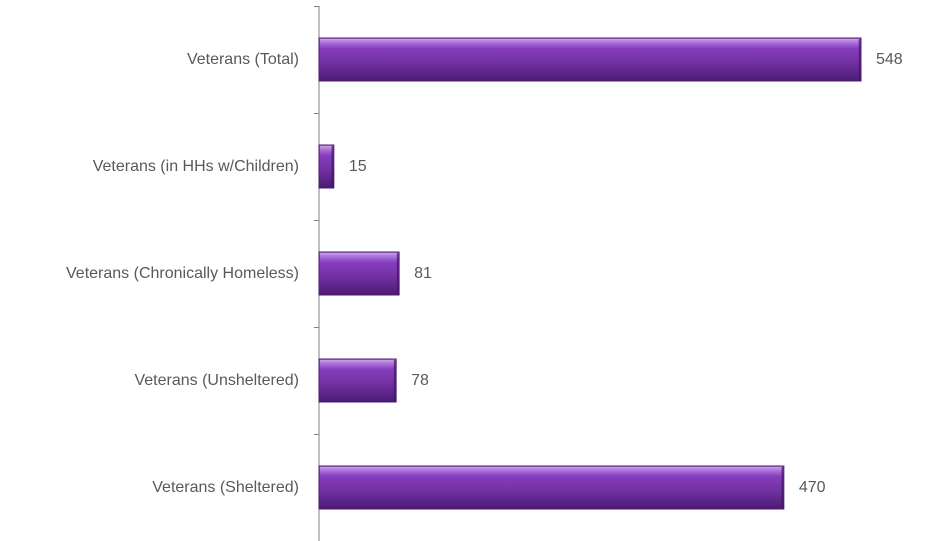 This screenshot has height=541, width=927. What do you see at coordinates (182, 273) in the screenshot?
I see `category-label: Veterans (Chronically Homeless)` at bounding box center [182, 273].